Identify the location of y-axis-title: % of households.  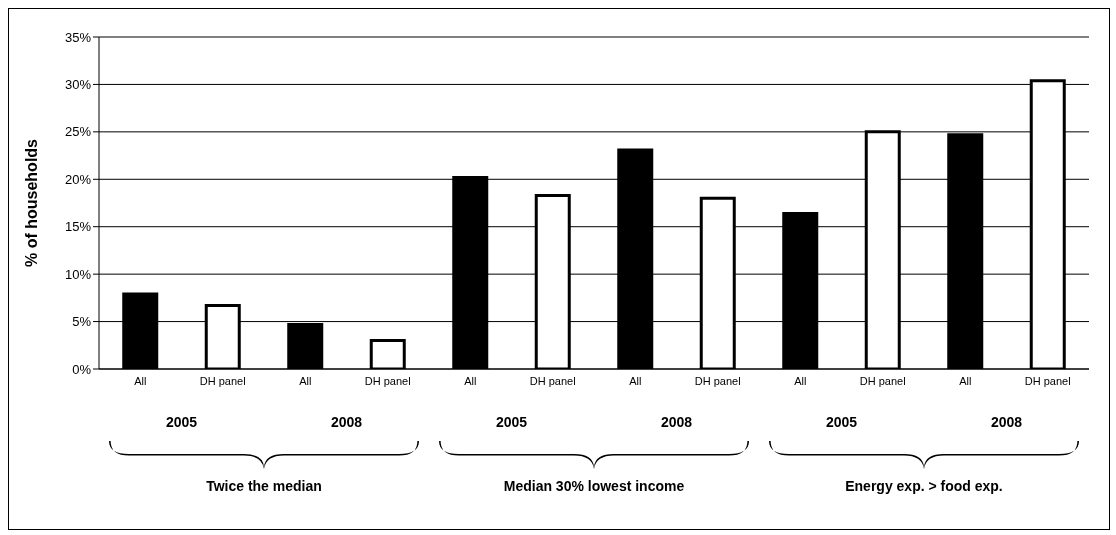
(31, 202).